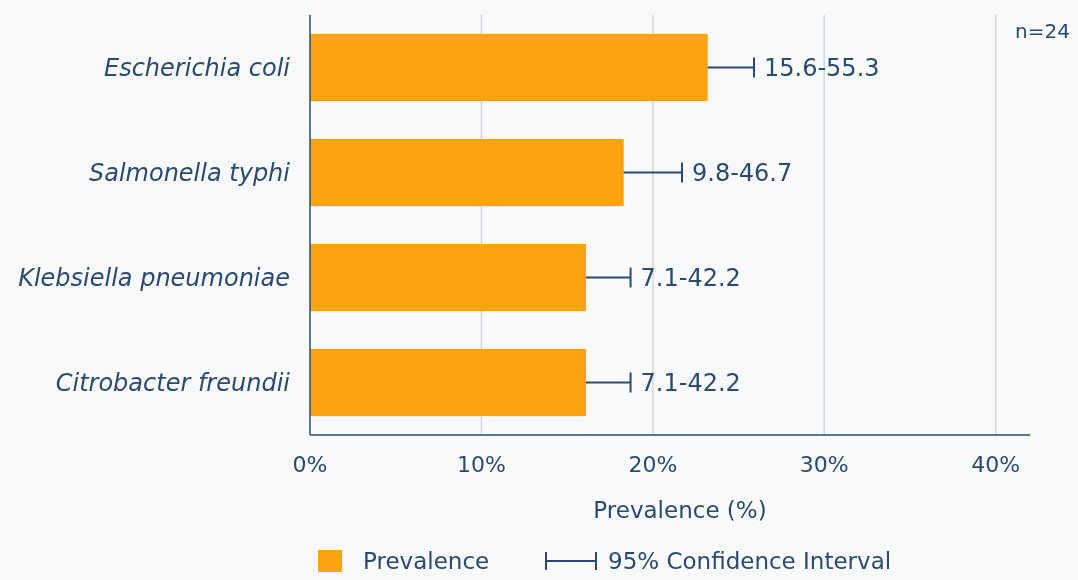  What do you see at coordinates (750, 561) in the screenshot?
I see `text: 95% Confidence Interval` at bounding box center [750, 561].